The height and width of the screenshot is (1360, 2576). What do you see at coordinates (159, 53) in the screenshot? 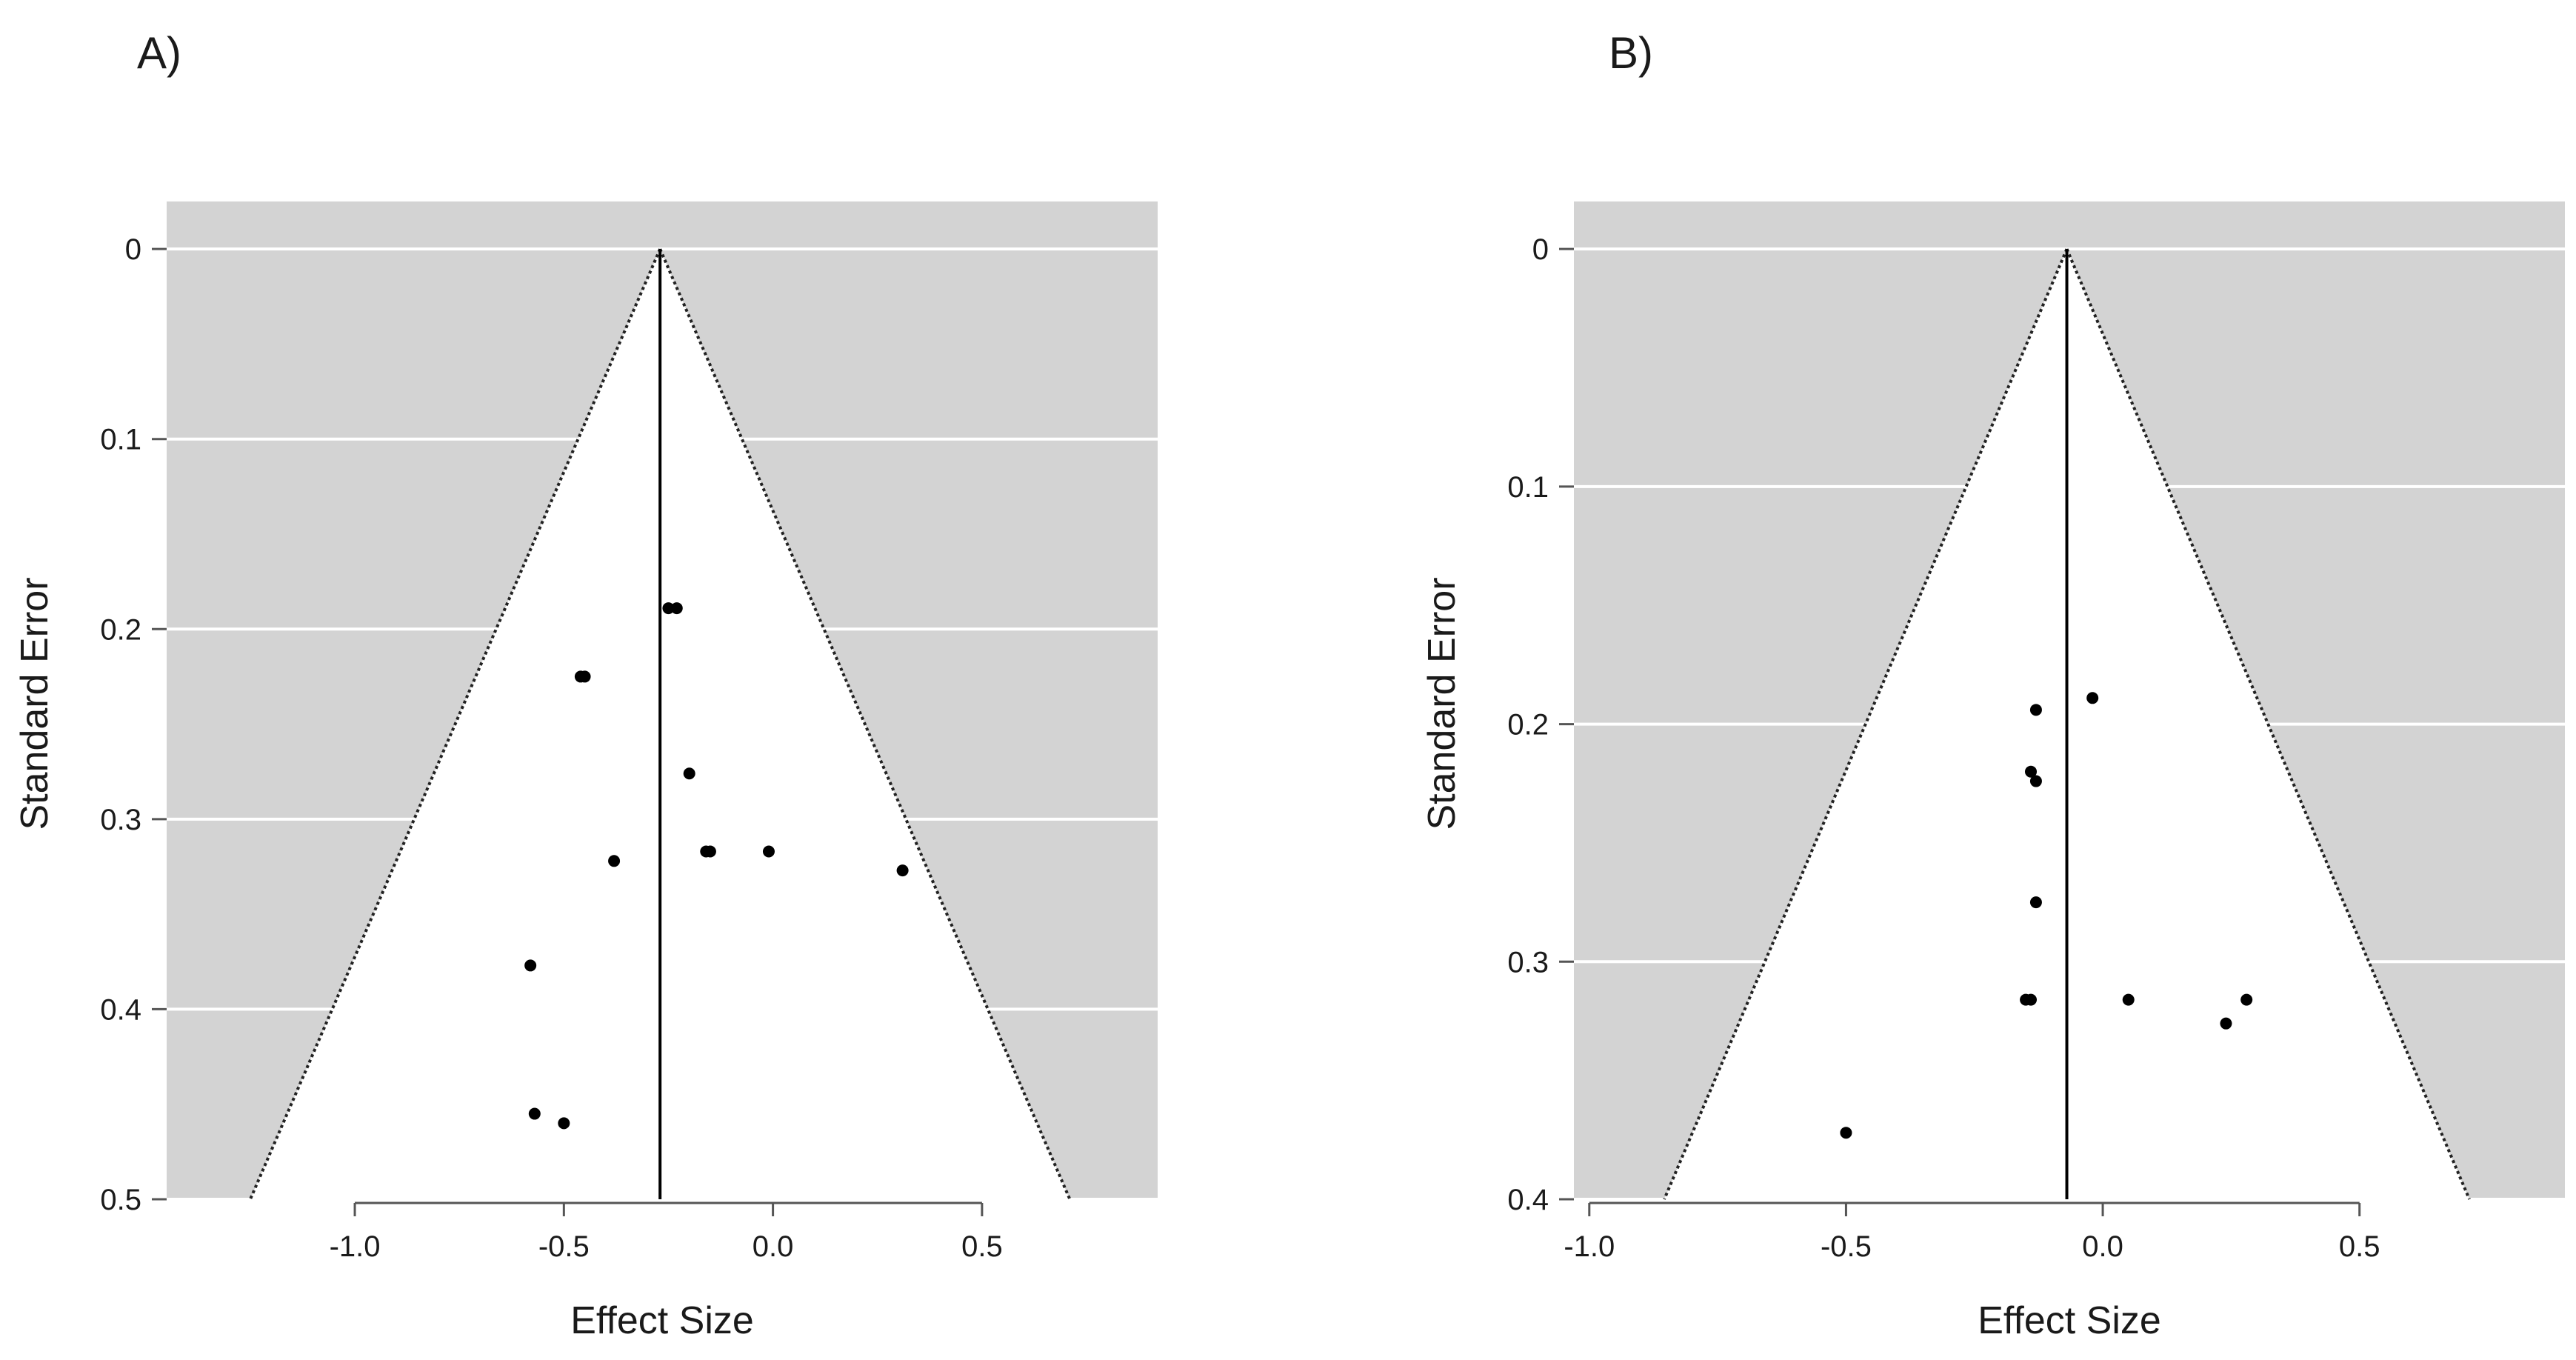
I see `panel-a-label: A)` at bounding box center [159, 53].